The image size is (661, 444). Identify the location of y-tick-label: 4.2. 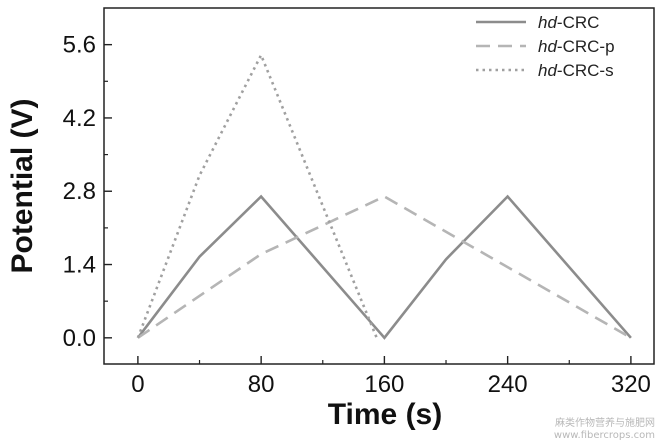
(79, 118).